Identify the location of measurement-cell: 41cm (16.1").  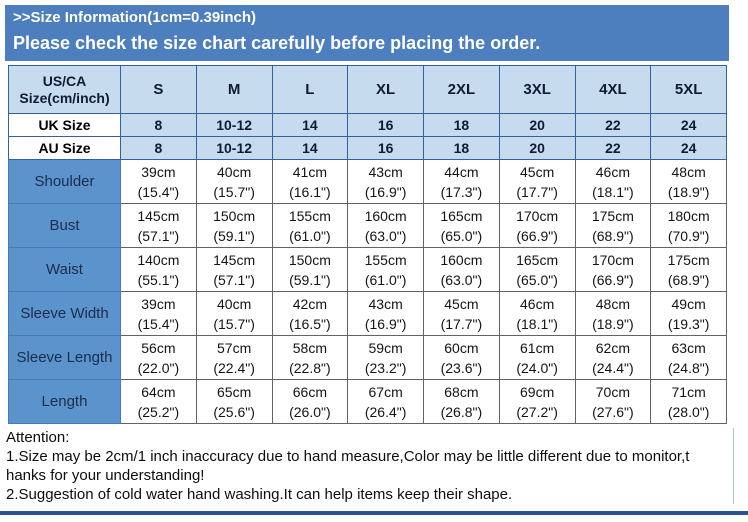
(310, 181).